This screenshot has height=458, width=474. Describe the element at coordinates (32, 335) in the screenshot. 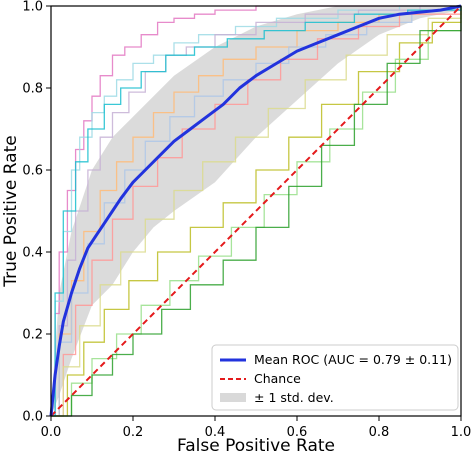

I see `y-tick-label: 0.2` at that location.